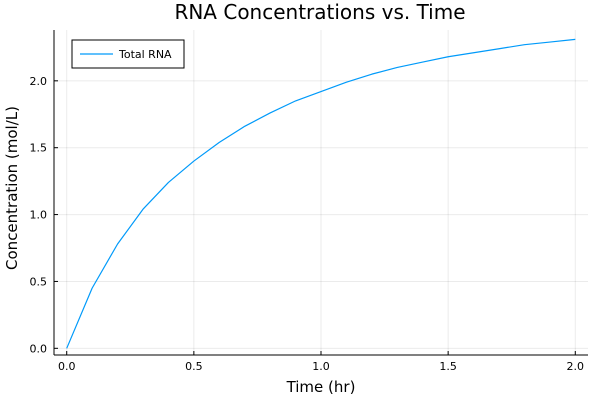 The width and height of the screenshot is (600, 400). Describe the element at coordinates (321, 366) in the screenshot. I see `x-tick-label: 1.0` at that location.